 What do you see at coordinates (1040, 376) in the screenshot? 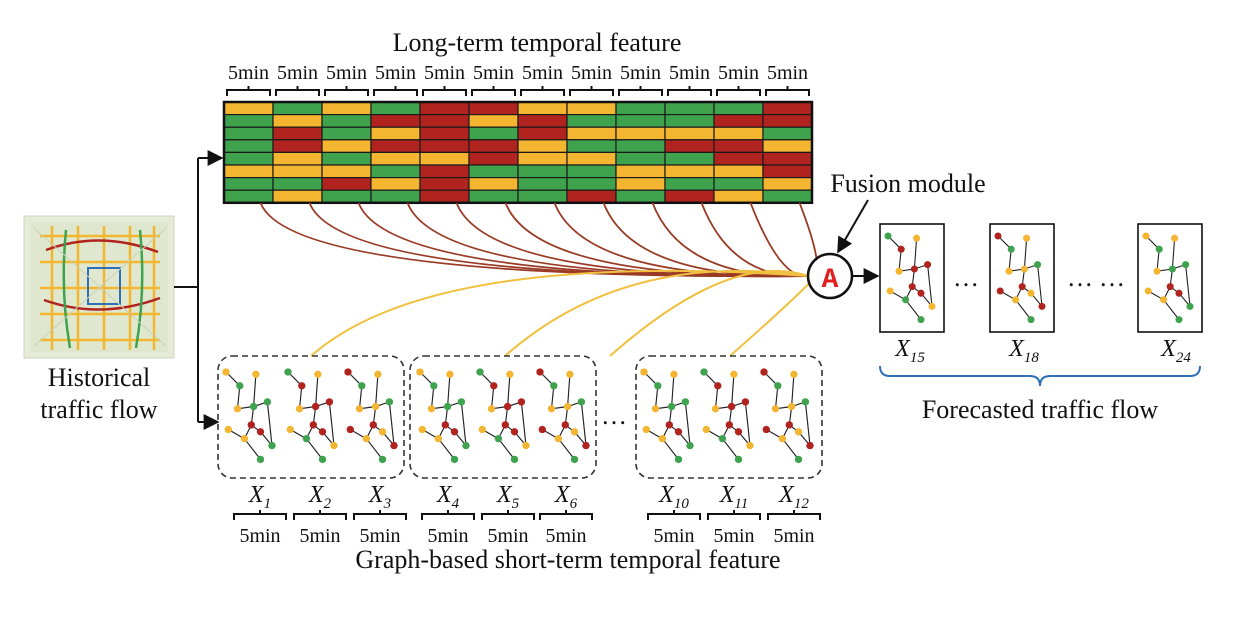
I see `forecast-brace` at bounding box center [1040, 376].